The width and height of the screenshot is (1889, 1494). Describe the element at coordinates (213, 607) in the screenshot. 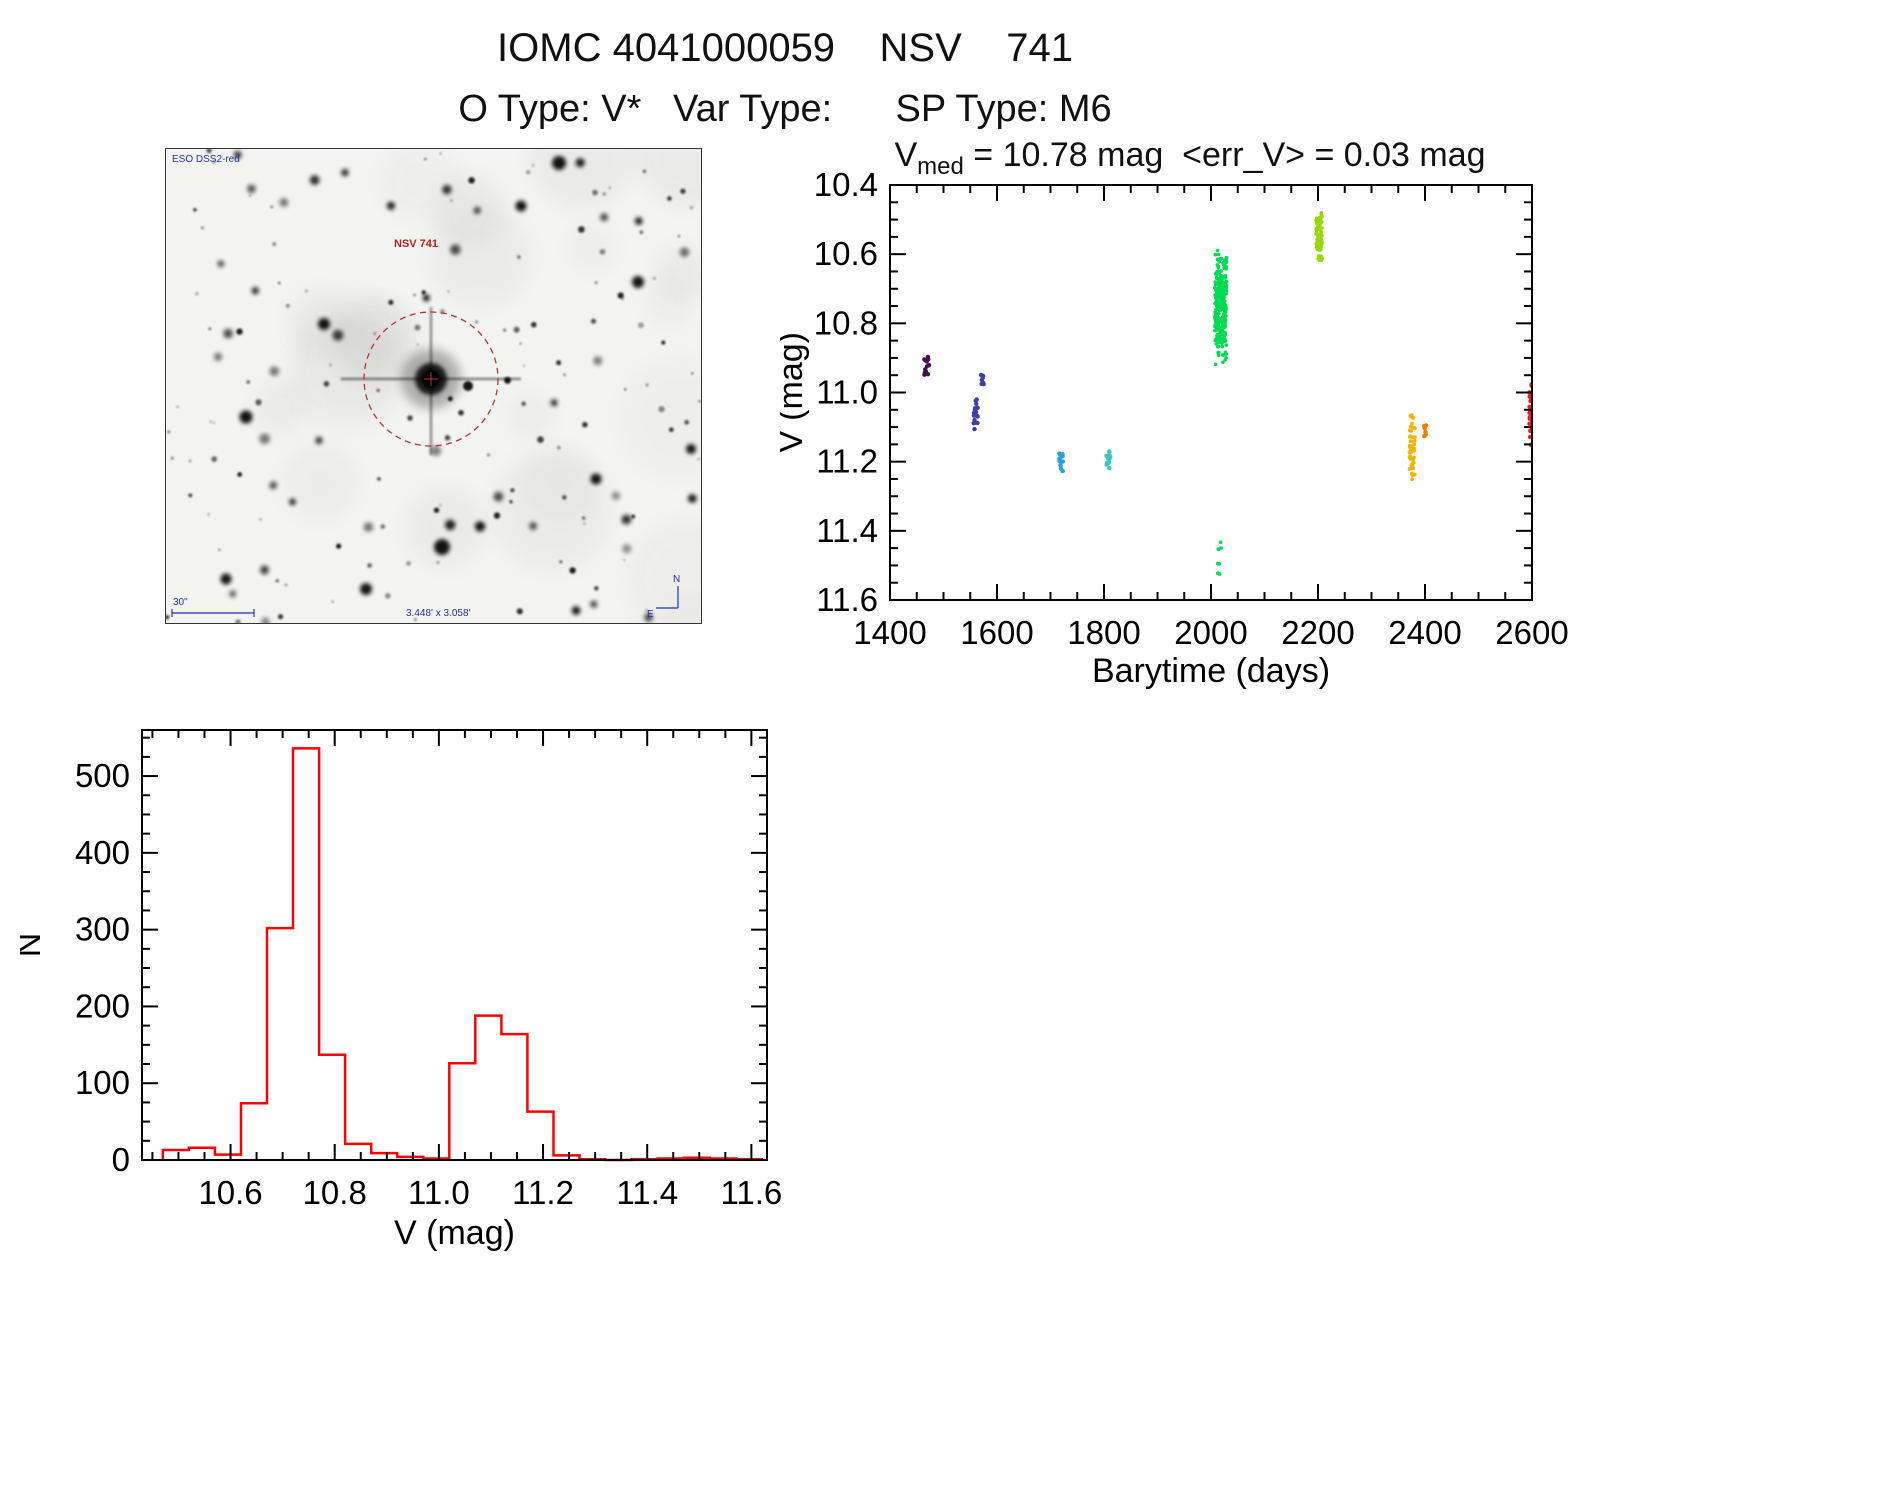

I see `scale-bar: 30"` at that location.